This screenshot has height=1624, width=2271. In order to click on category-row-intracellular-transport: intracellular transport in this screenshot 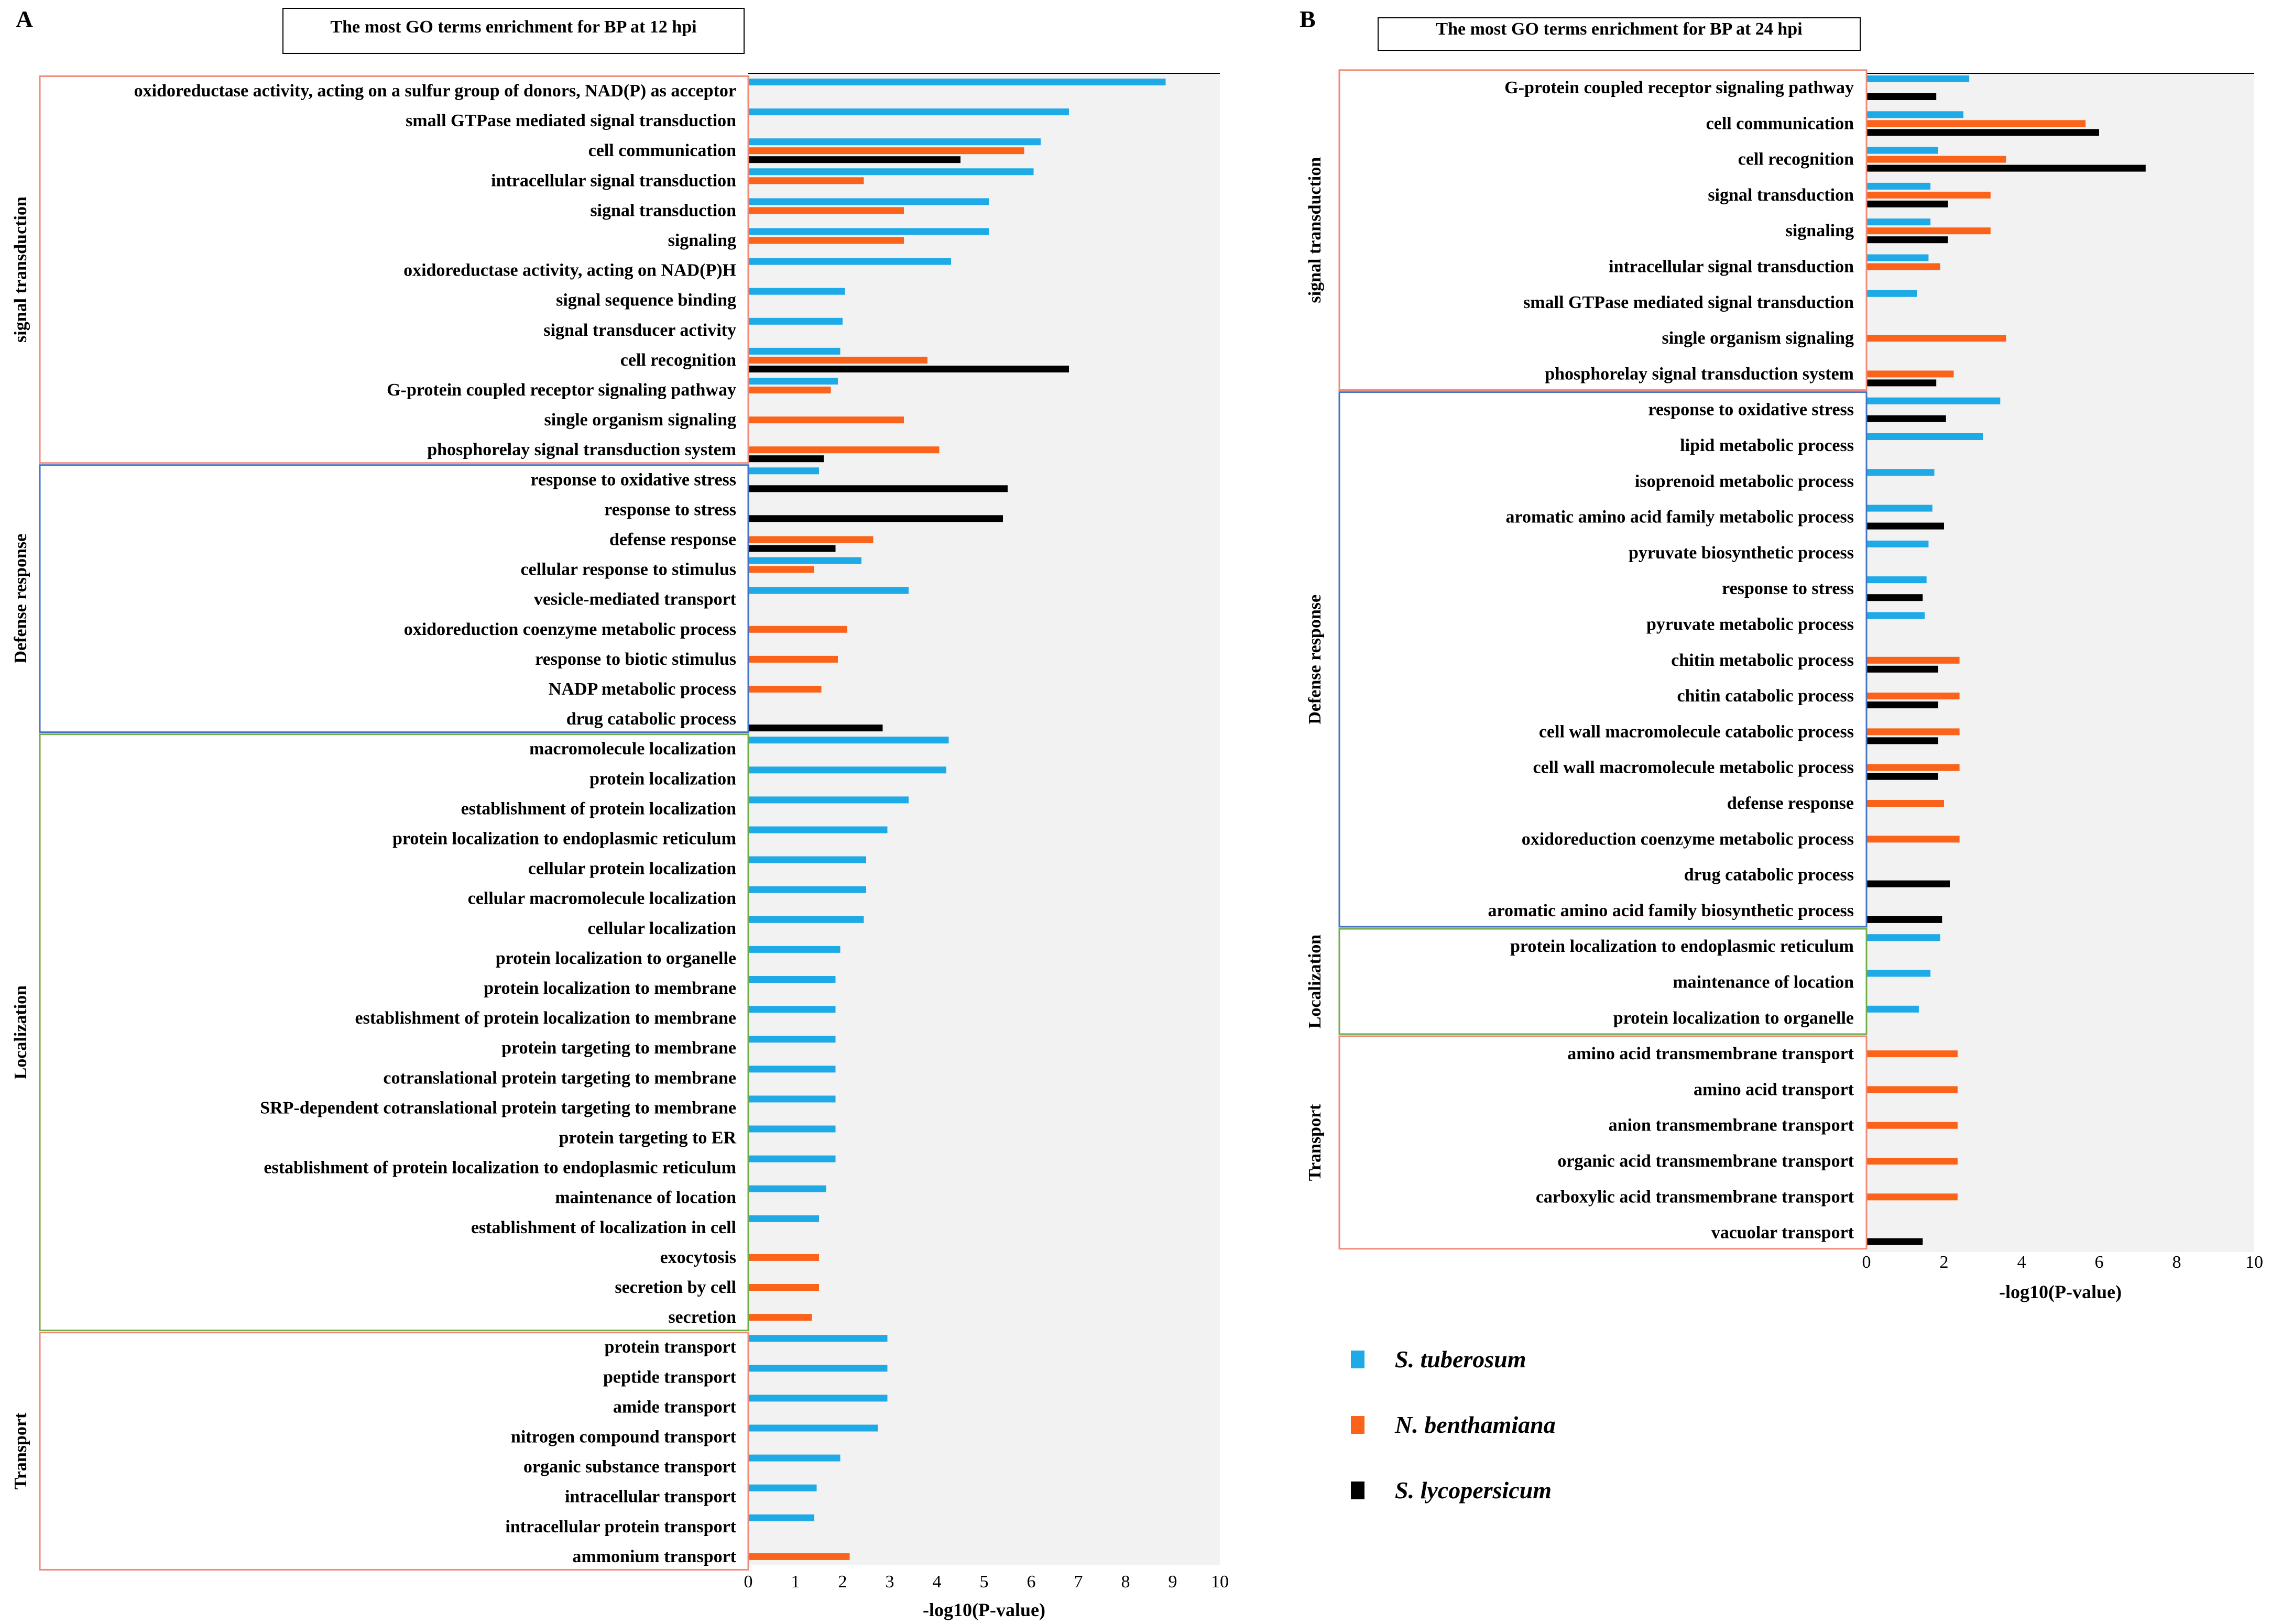, I will do `click(691, 1496)`.